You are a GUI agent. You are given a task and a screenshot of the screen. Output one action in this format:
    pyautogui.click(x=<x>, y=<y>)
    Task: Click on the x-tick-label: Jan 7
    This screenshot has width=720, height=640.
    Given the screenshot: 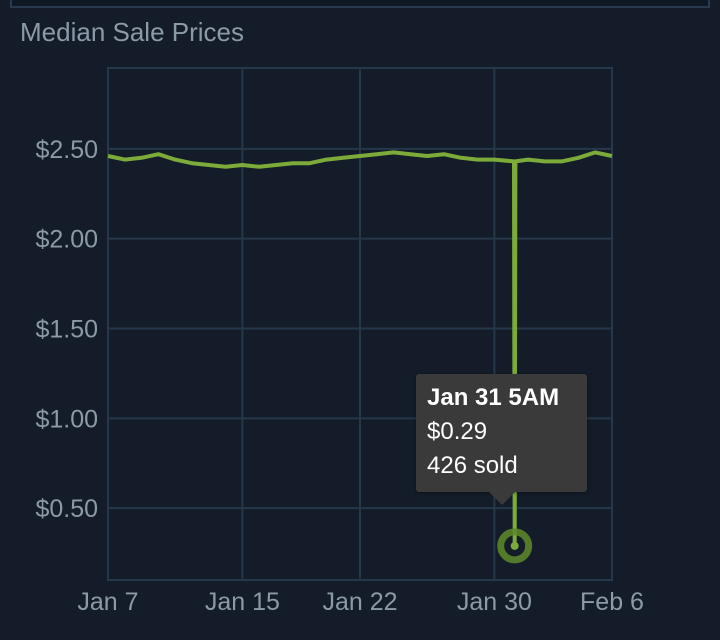 What is the action you would take?
    pyautogui.click(x=107, y=602)
    